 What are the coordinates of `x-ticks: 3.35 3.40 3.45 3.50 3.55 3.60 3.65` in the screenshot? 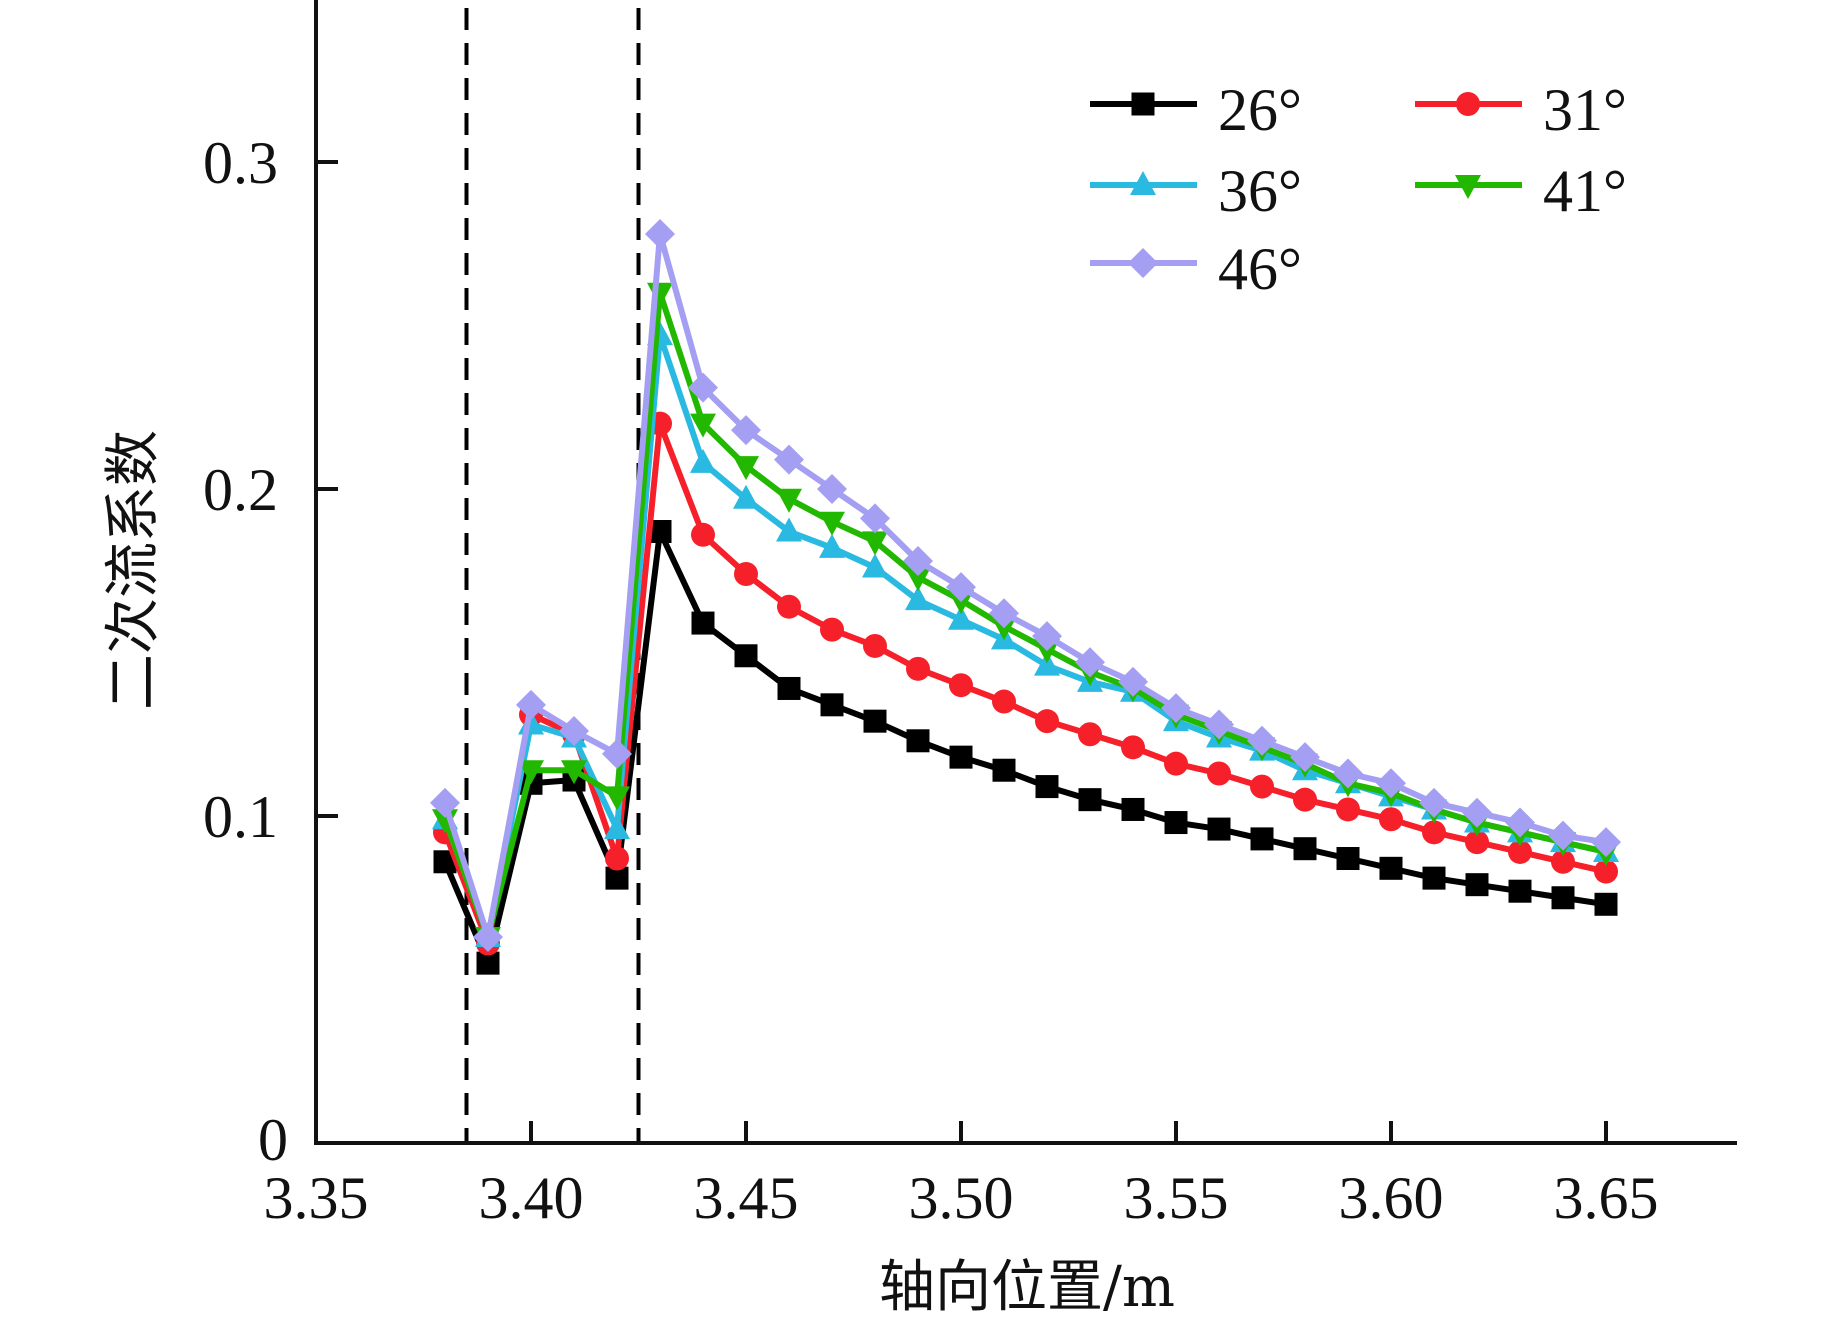 It's located at (961, 1176).